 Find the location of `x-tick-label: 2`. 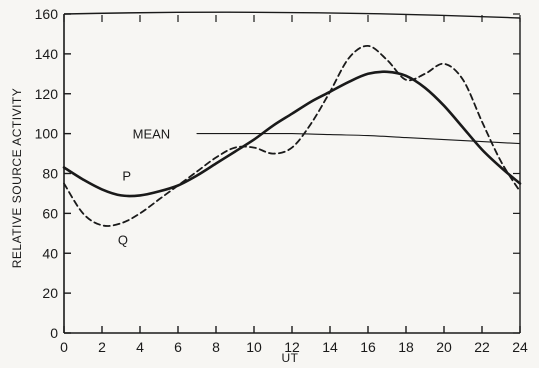

x-tick-label: 2 is located at coordinates (102, 347).